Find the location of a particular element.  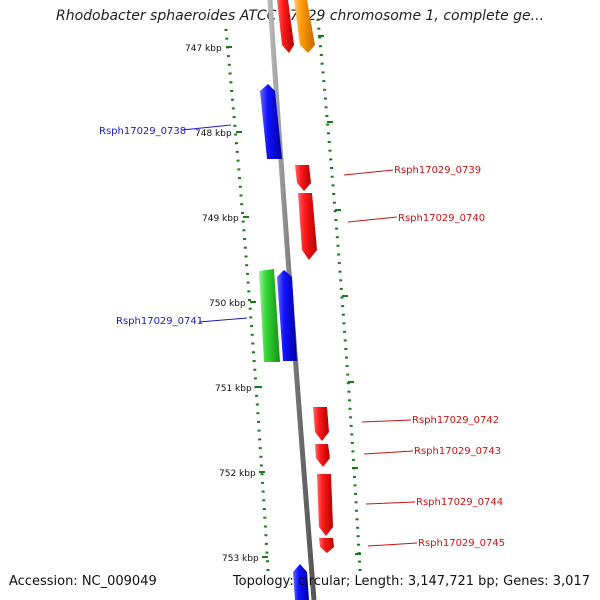

tick-label-747: 747 kbp is located at coordinates (203, 49).